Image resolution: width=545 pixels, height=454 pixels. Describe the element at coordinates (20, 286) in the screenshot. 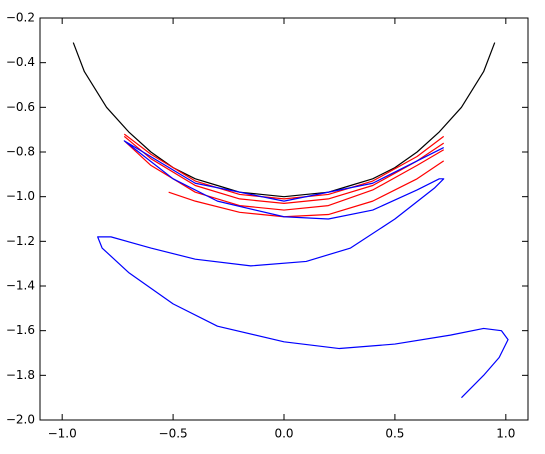

I see `y-tick-label: −1.4` at that location.